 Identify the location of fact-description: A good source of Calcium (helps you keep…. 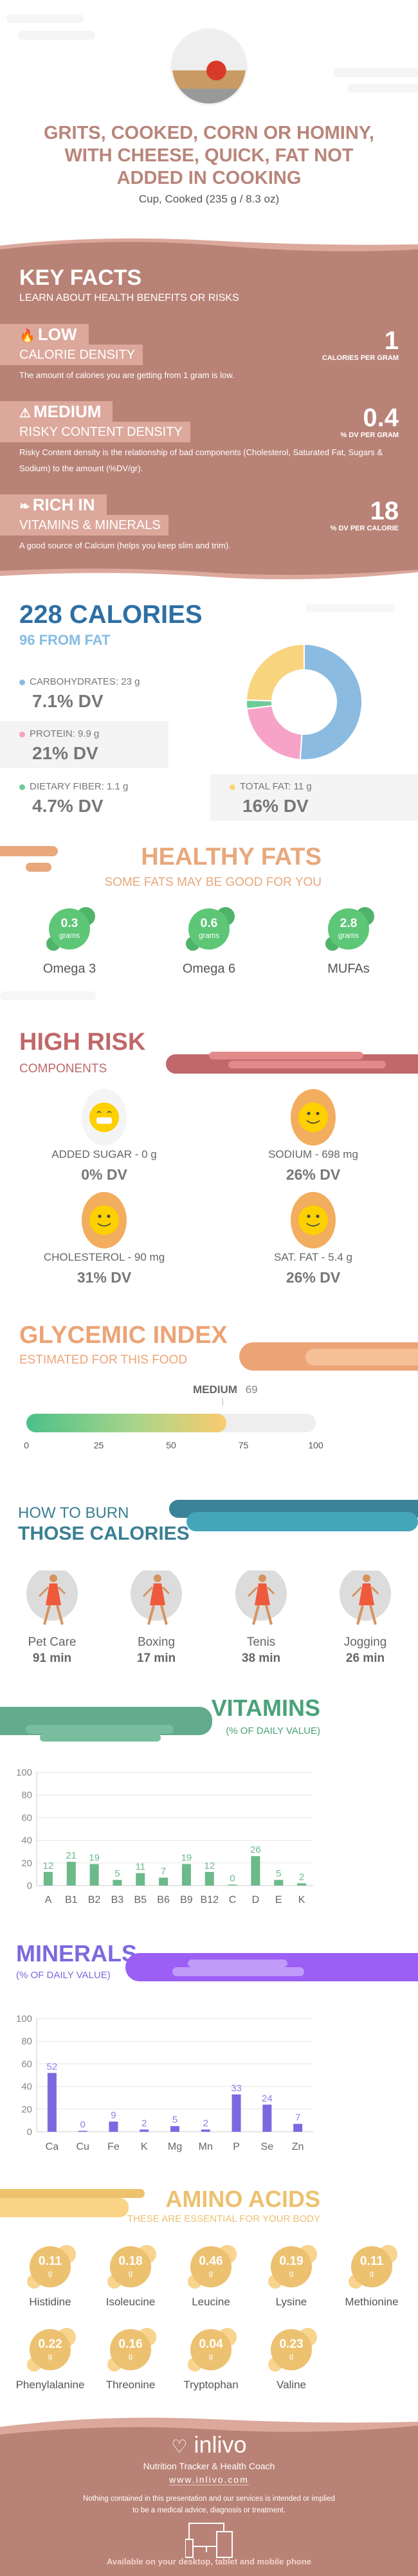
(125, 545).